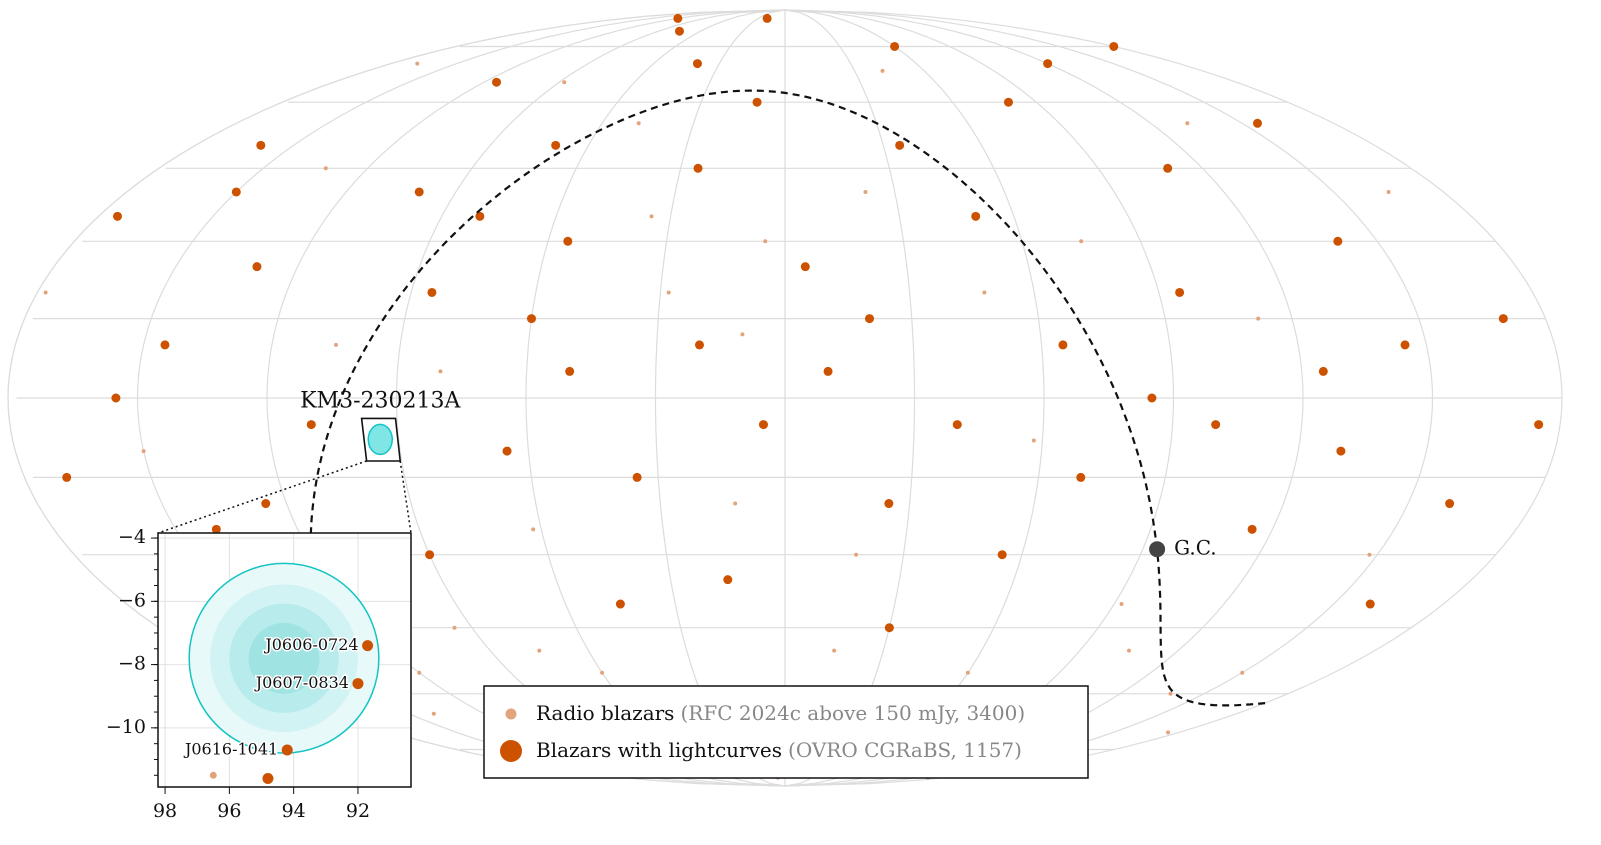 This screenshot has width=1601, height=845. I want to click on y-tick-label: −10, so click(126, 727).